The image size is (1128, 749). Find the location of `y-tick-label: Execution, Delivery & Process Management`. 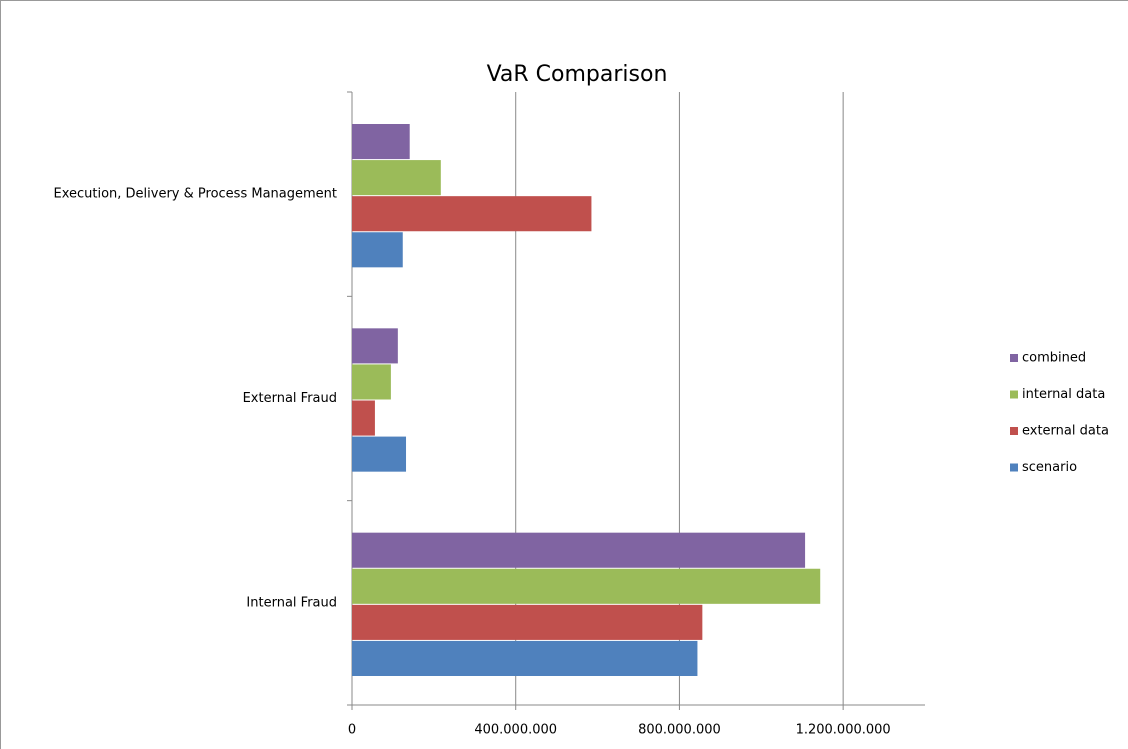

y-tick-label: Execution, Delivery & Process Management is located at coordinates (195, 194).